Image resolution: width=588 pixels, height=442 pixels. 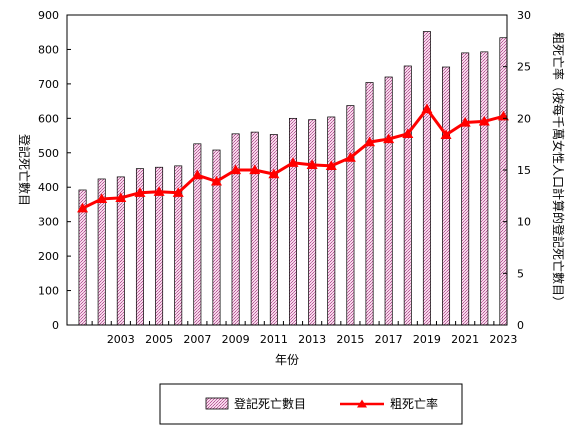 I want to click on line-point-2013, so click(x=312, y=164).